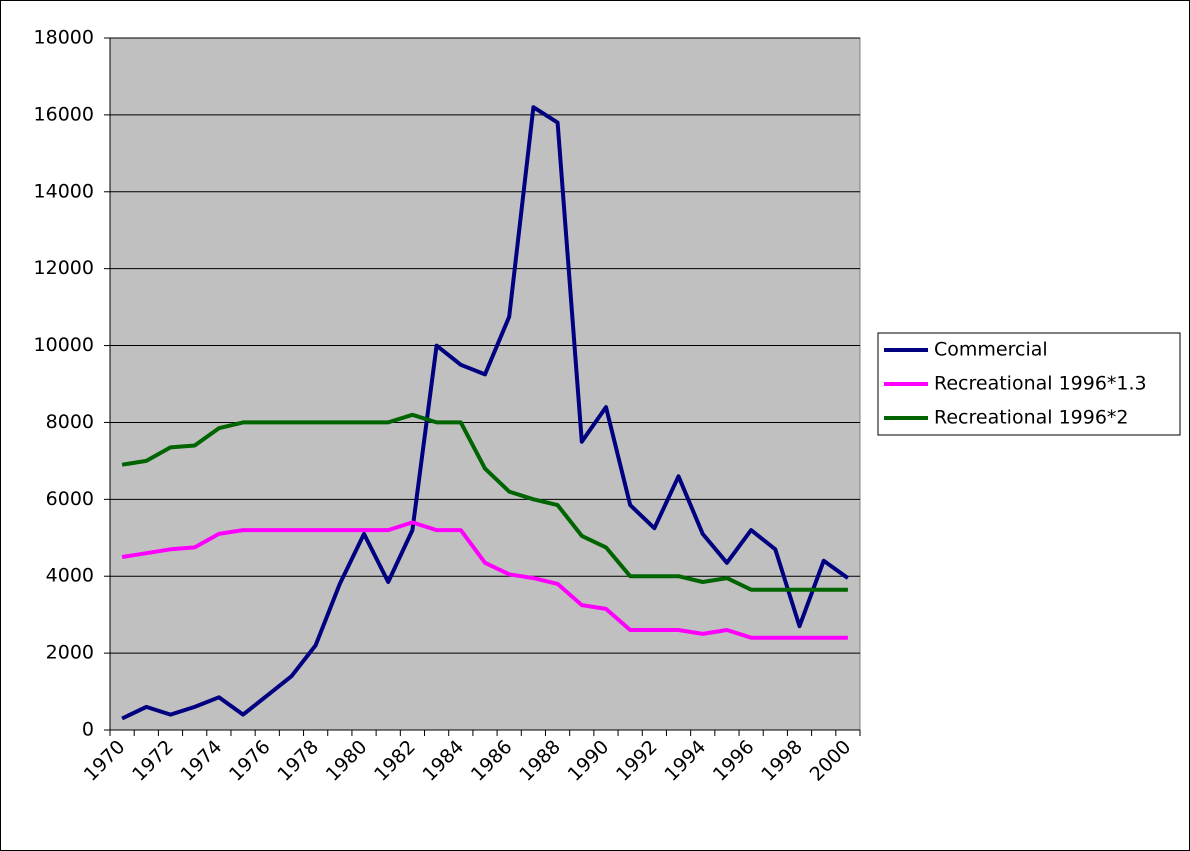  What do you see at coordinates (1031, 418) in the screenshot?
I see `legend-label: Recreational 1996*2` at bounding box center [1031, 418].